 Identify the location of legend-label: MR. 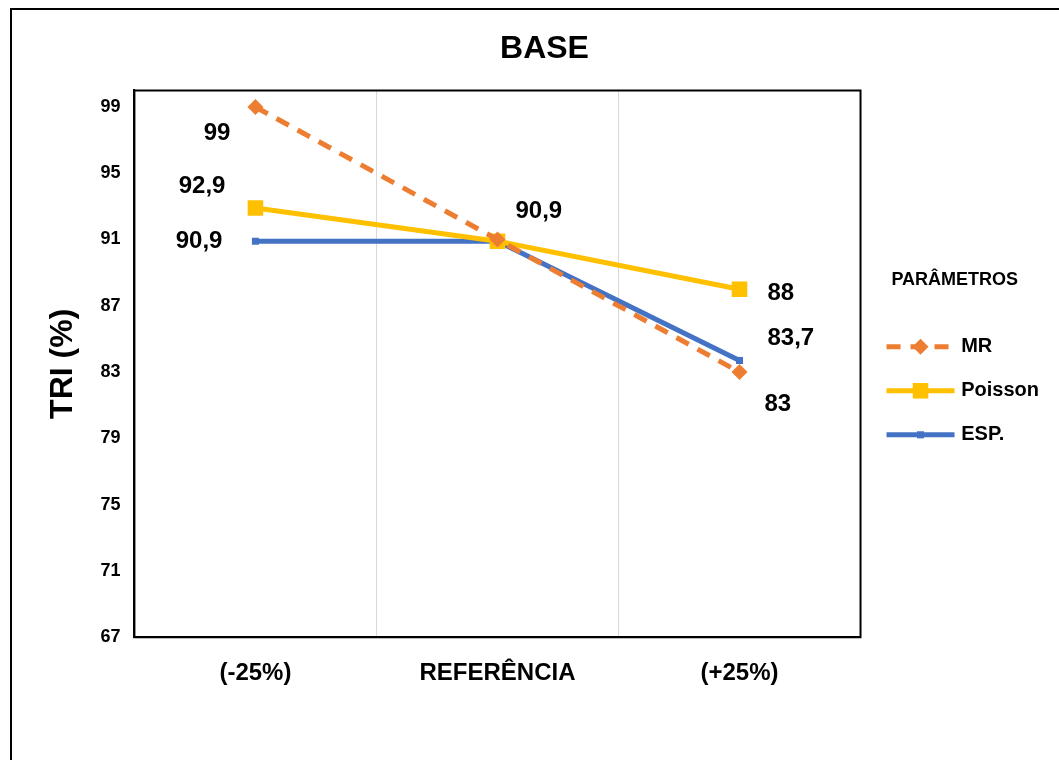
(943, 345).